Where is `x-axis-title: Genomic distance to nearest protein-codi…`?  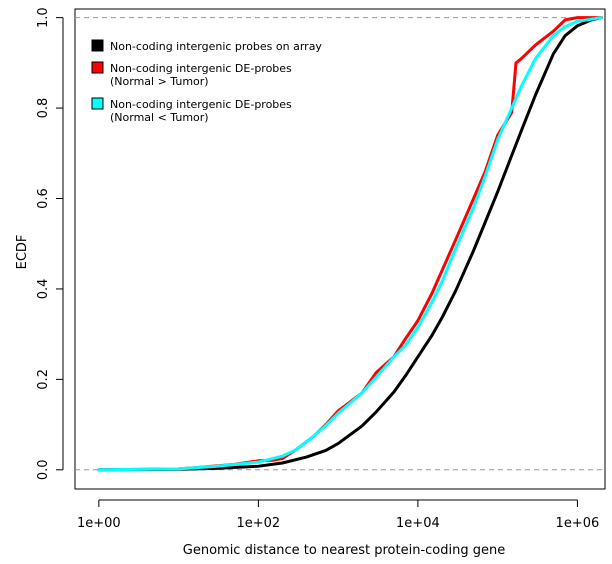
x-axis-title: Genomic distance to nearest protein-codi… is located at coordinates (344, 550).